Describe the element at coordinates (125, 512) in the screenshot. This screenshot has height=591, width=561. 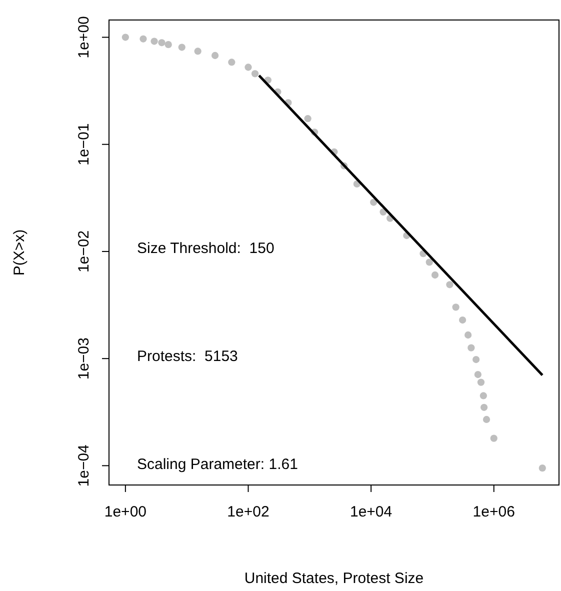
I see `x-tick-label: 1e+00` at that location.